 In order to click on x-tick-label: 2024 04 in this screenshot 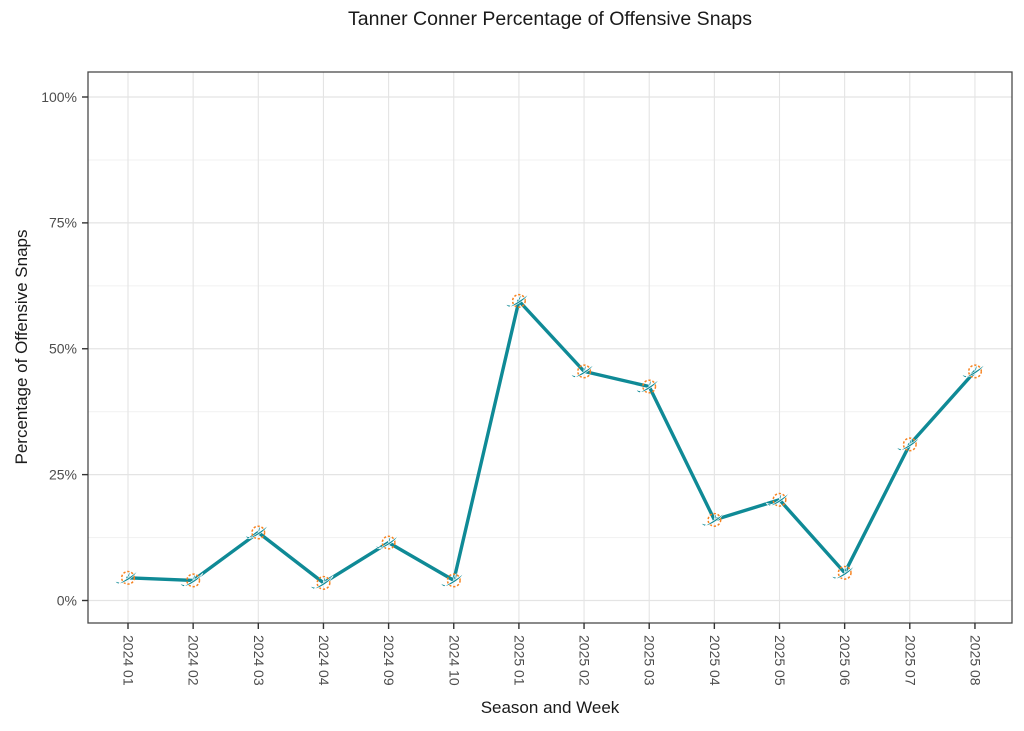, I will do `click(324, 660)`.